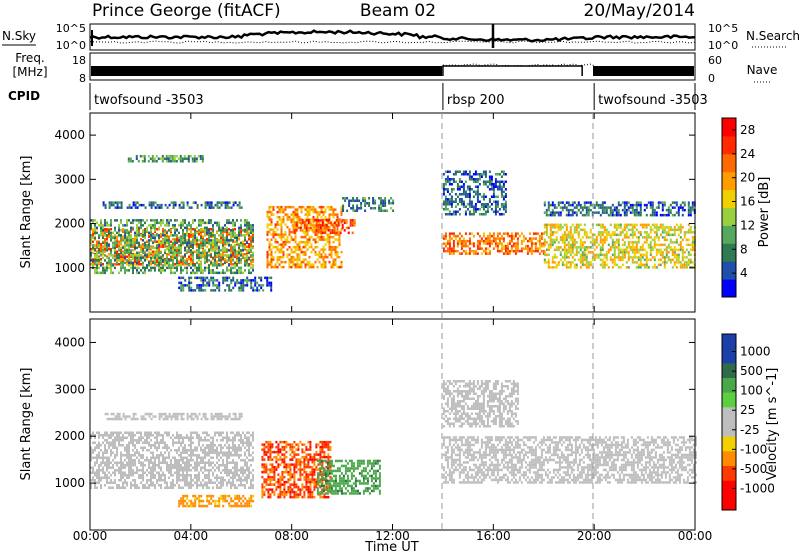 The height and width of the screenshot is (554, 800). Describe the element at coordinates (26, 212) in the screenshot. I see `power-ylabel: Slant Range [km]` at that location.